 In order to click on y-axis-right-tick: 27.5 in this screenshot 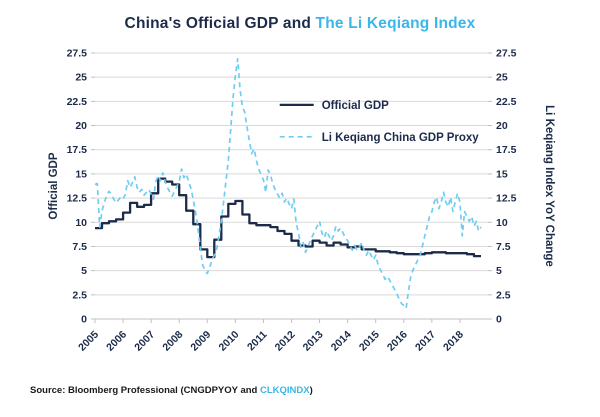, I will do `click(506, 54)`.